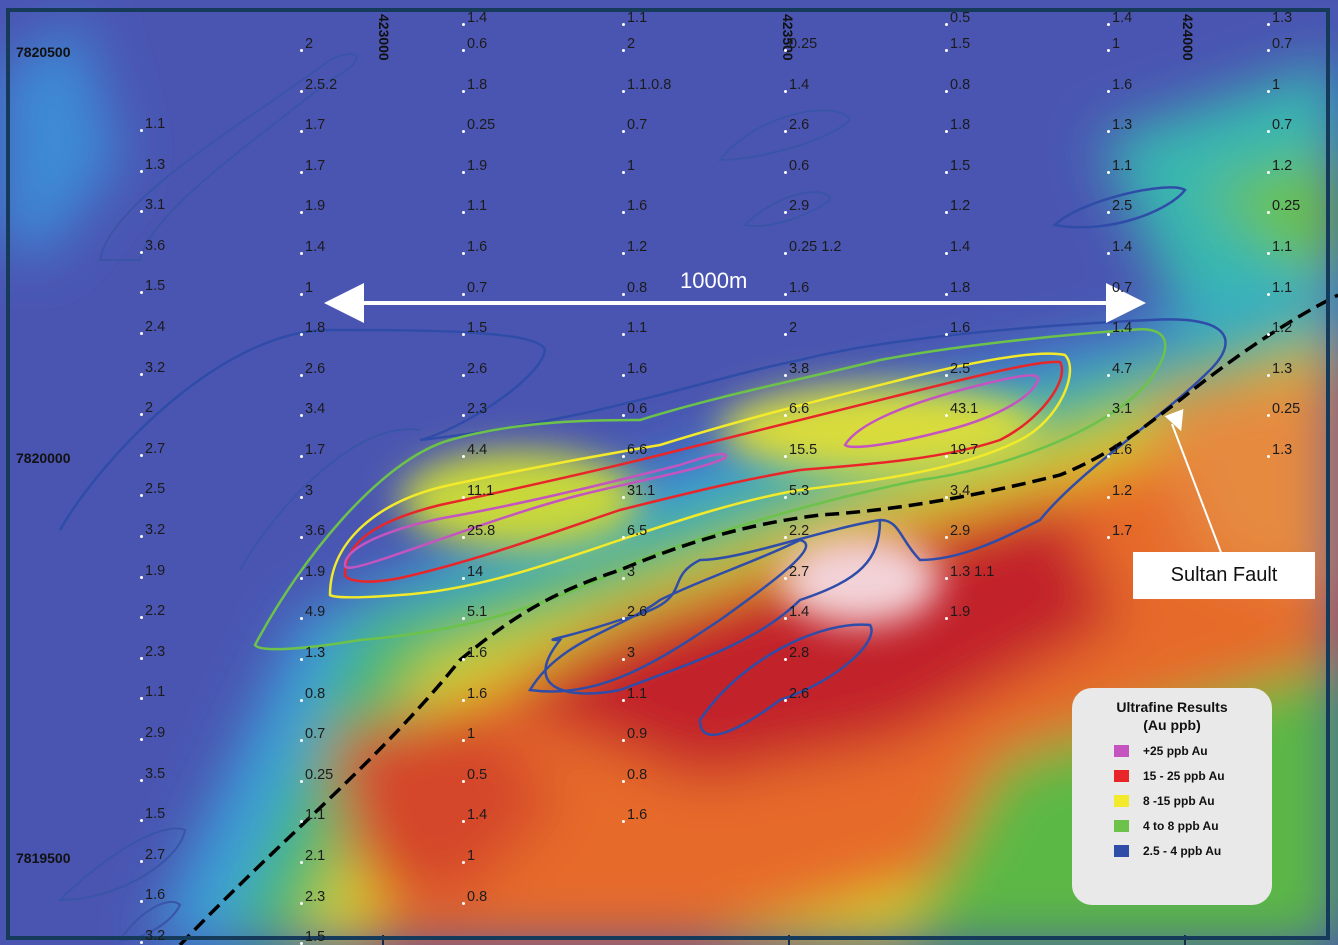 The image size is (1338, 945). I want to click on sample-value: 2.8, so click(796, 653).